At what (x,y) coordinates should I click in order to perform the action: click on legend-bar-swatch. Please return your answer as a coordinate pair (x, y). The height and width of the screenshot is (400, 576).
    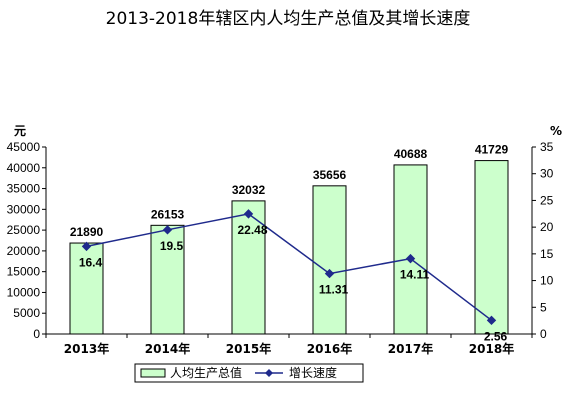
    Looking at the image, I should click on (153, 373).